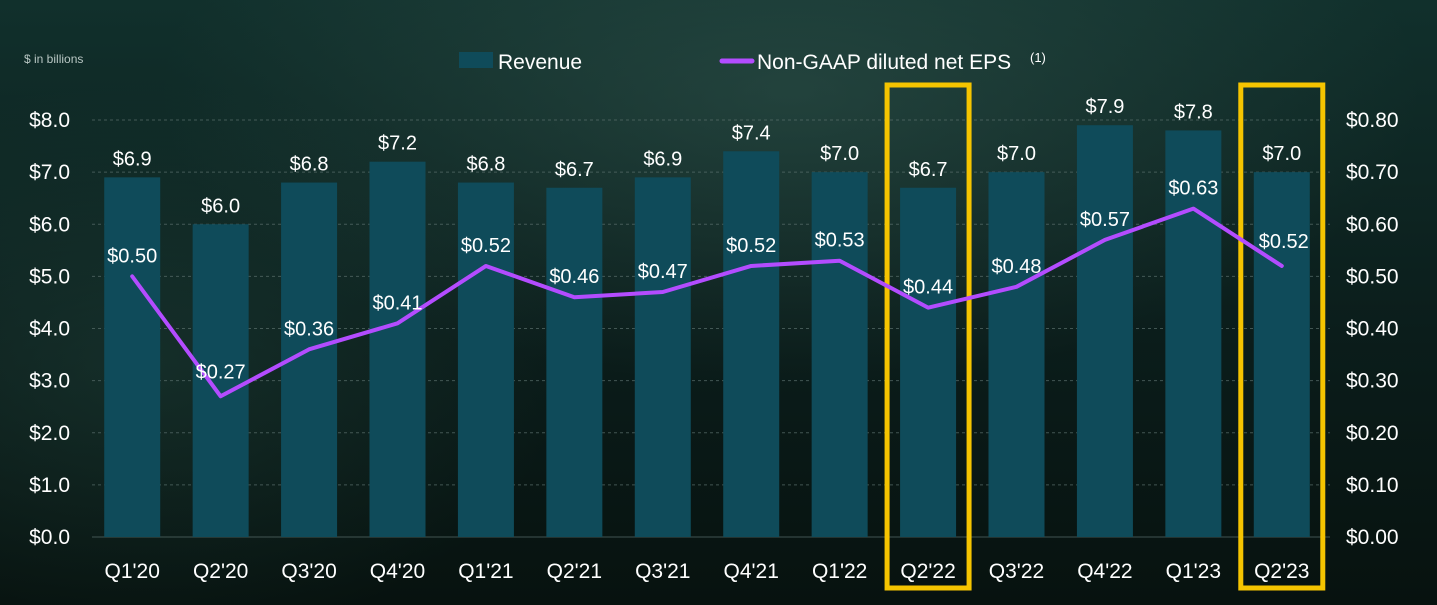  I want to click on y-right-tick-label: $0.40, so click(1372, 329).